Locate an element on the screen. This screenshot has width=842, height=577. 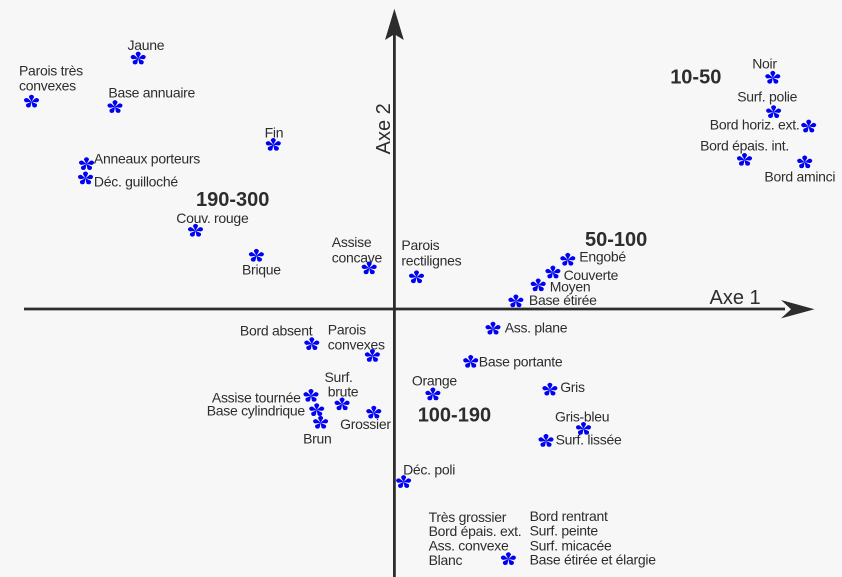
svg-text: Très grossier is located at coordinates (468, 517).